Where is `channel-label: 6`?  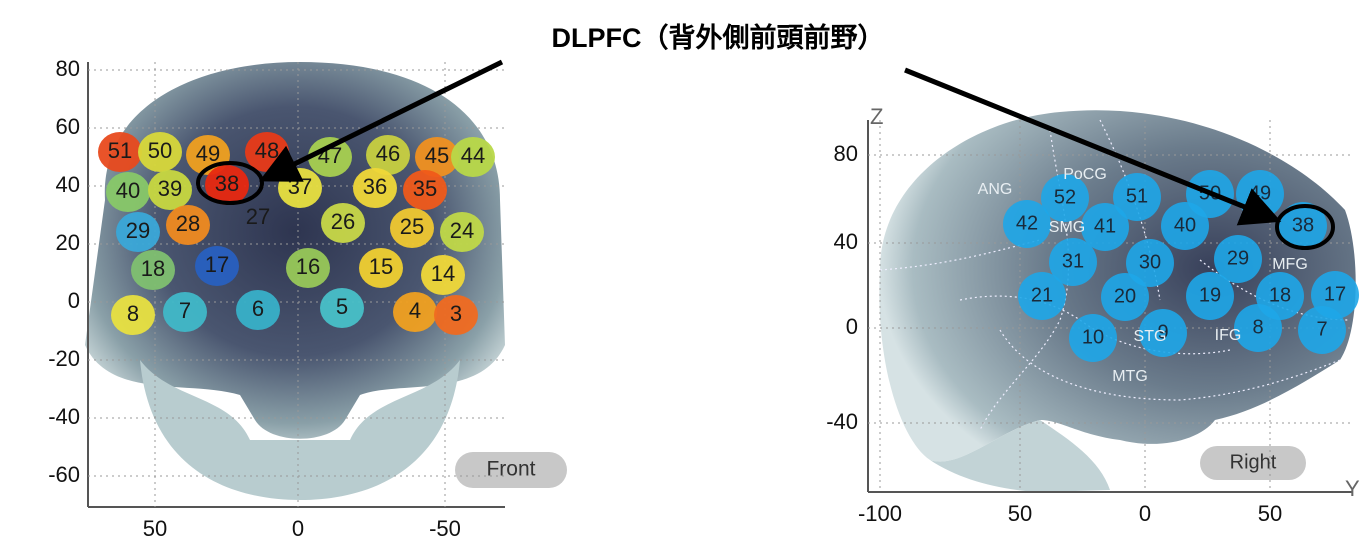 channel-label: 6 is located at coordinates (258, 308).